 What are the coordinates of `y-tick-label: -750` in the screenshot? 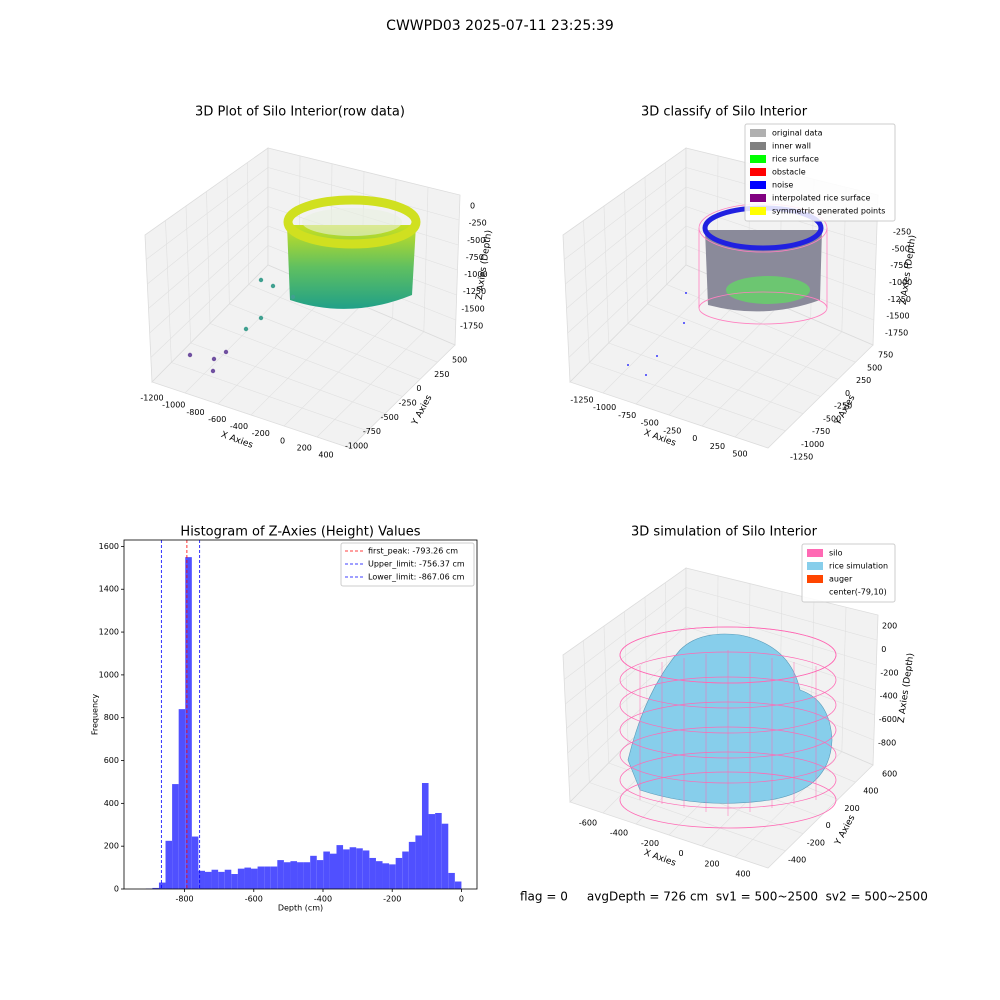 It's located at (821, 431).